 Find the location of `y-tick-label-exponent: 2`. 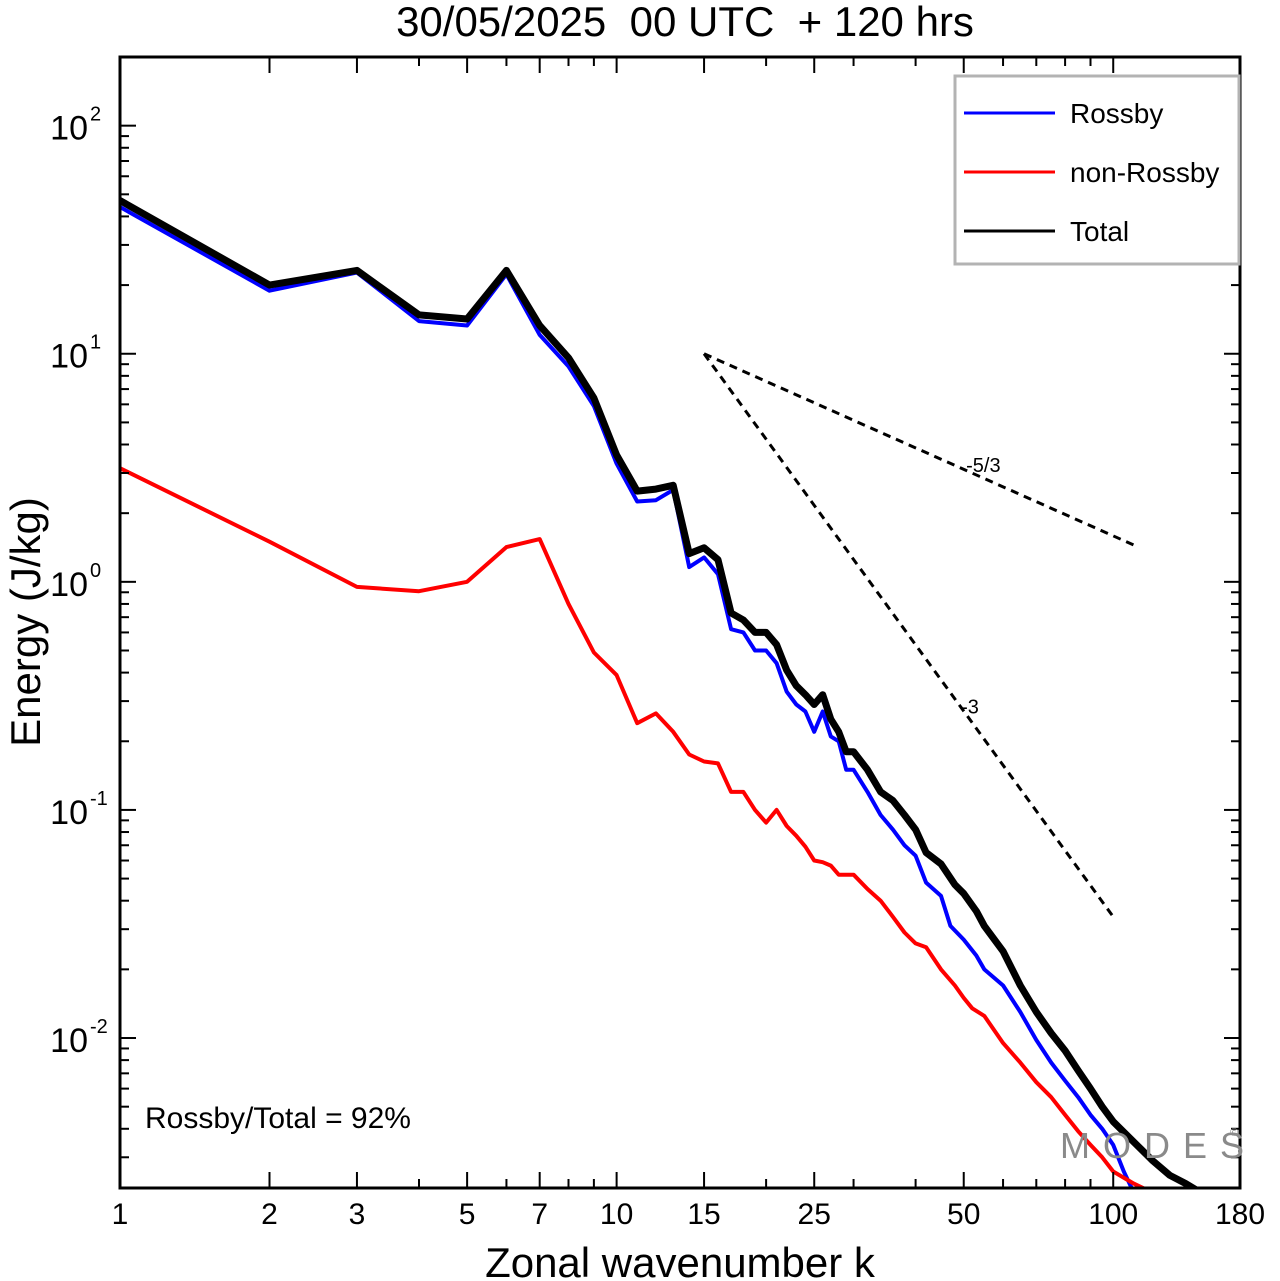

y-tick-label-exponent: 2 is located at coordinates (95, 115).